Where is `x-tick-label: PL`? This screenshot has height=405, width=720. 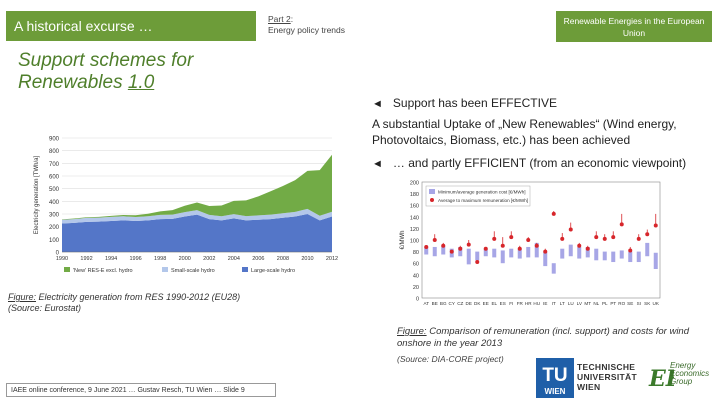
x-tick-label: PL is located at coordinates (605, 303).